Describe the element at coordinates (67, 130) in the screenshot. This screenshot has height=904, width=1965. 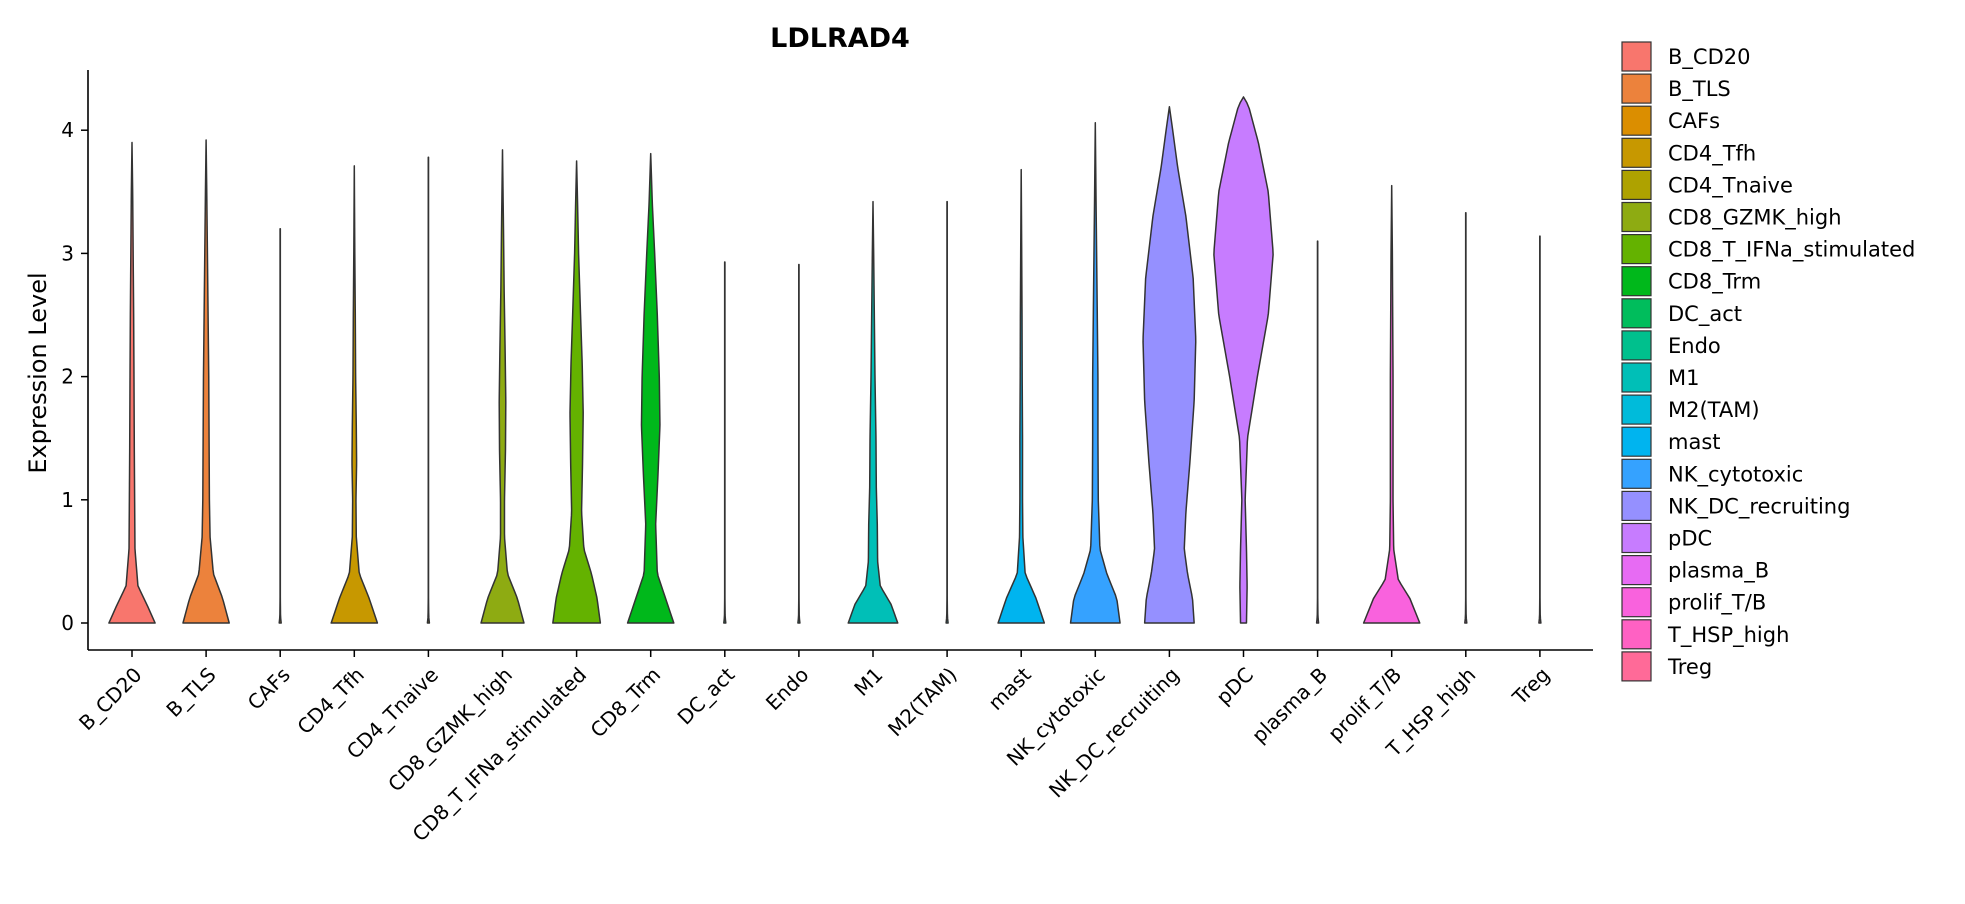
I see `y-tick-label-4: 4` at that location.